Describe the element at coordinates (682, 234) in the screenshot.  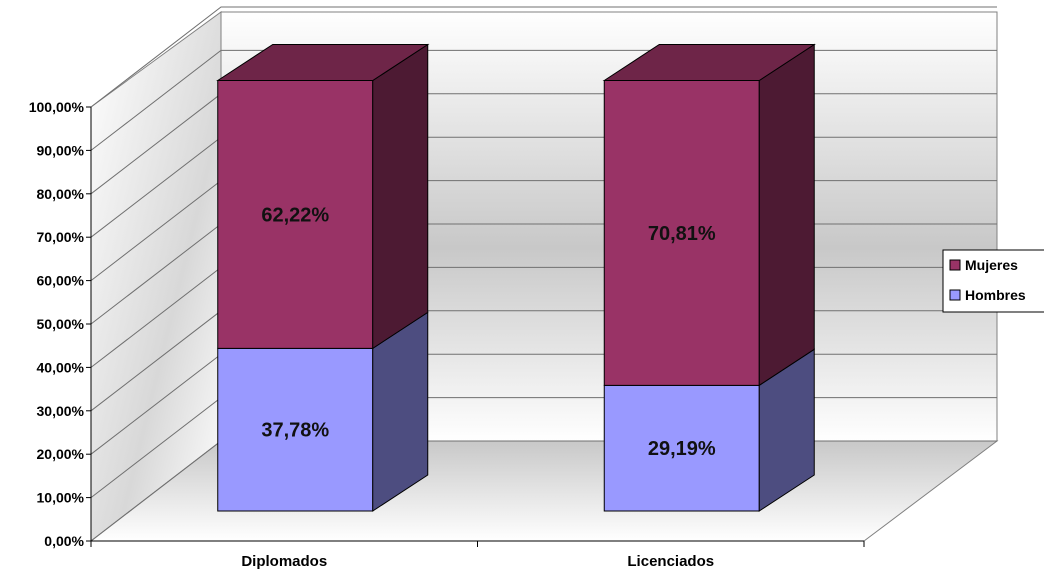
I see `data-label: 70,81%` at that location.